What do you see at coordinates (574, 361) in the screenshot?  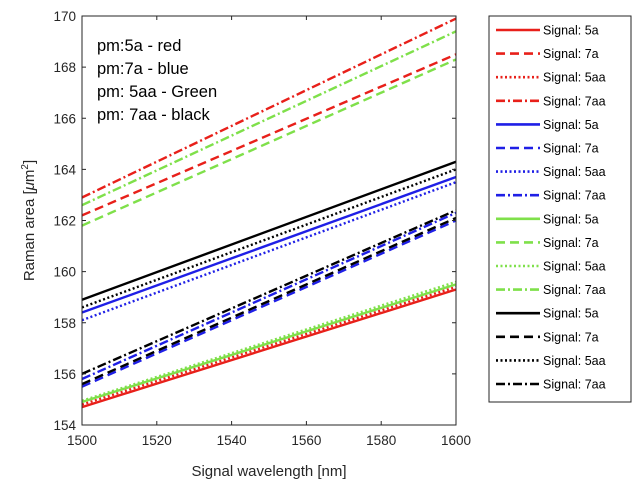 I see `legend-label-15: Signal: 5aa` at bounding box center [574, 361].